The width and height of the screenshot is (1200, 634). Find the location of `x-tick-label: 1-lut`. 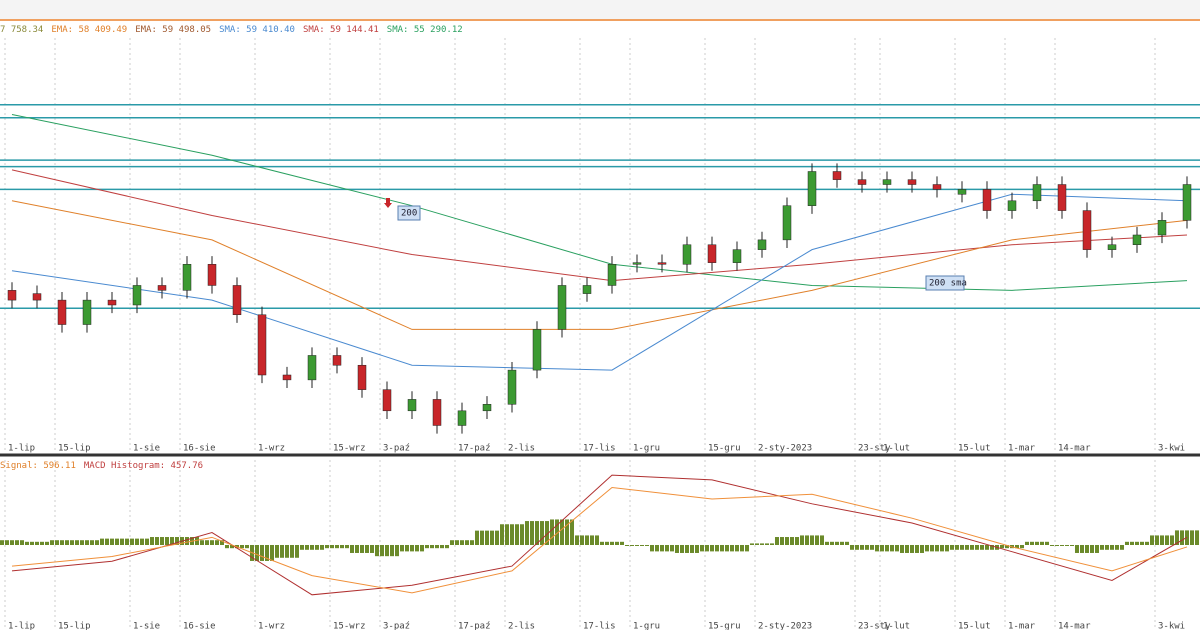

x-tick-label: 1-lut is located at coordinates (896, 626).